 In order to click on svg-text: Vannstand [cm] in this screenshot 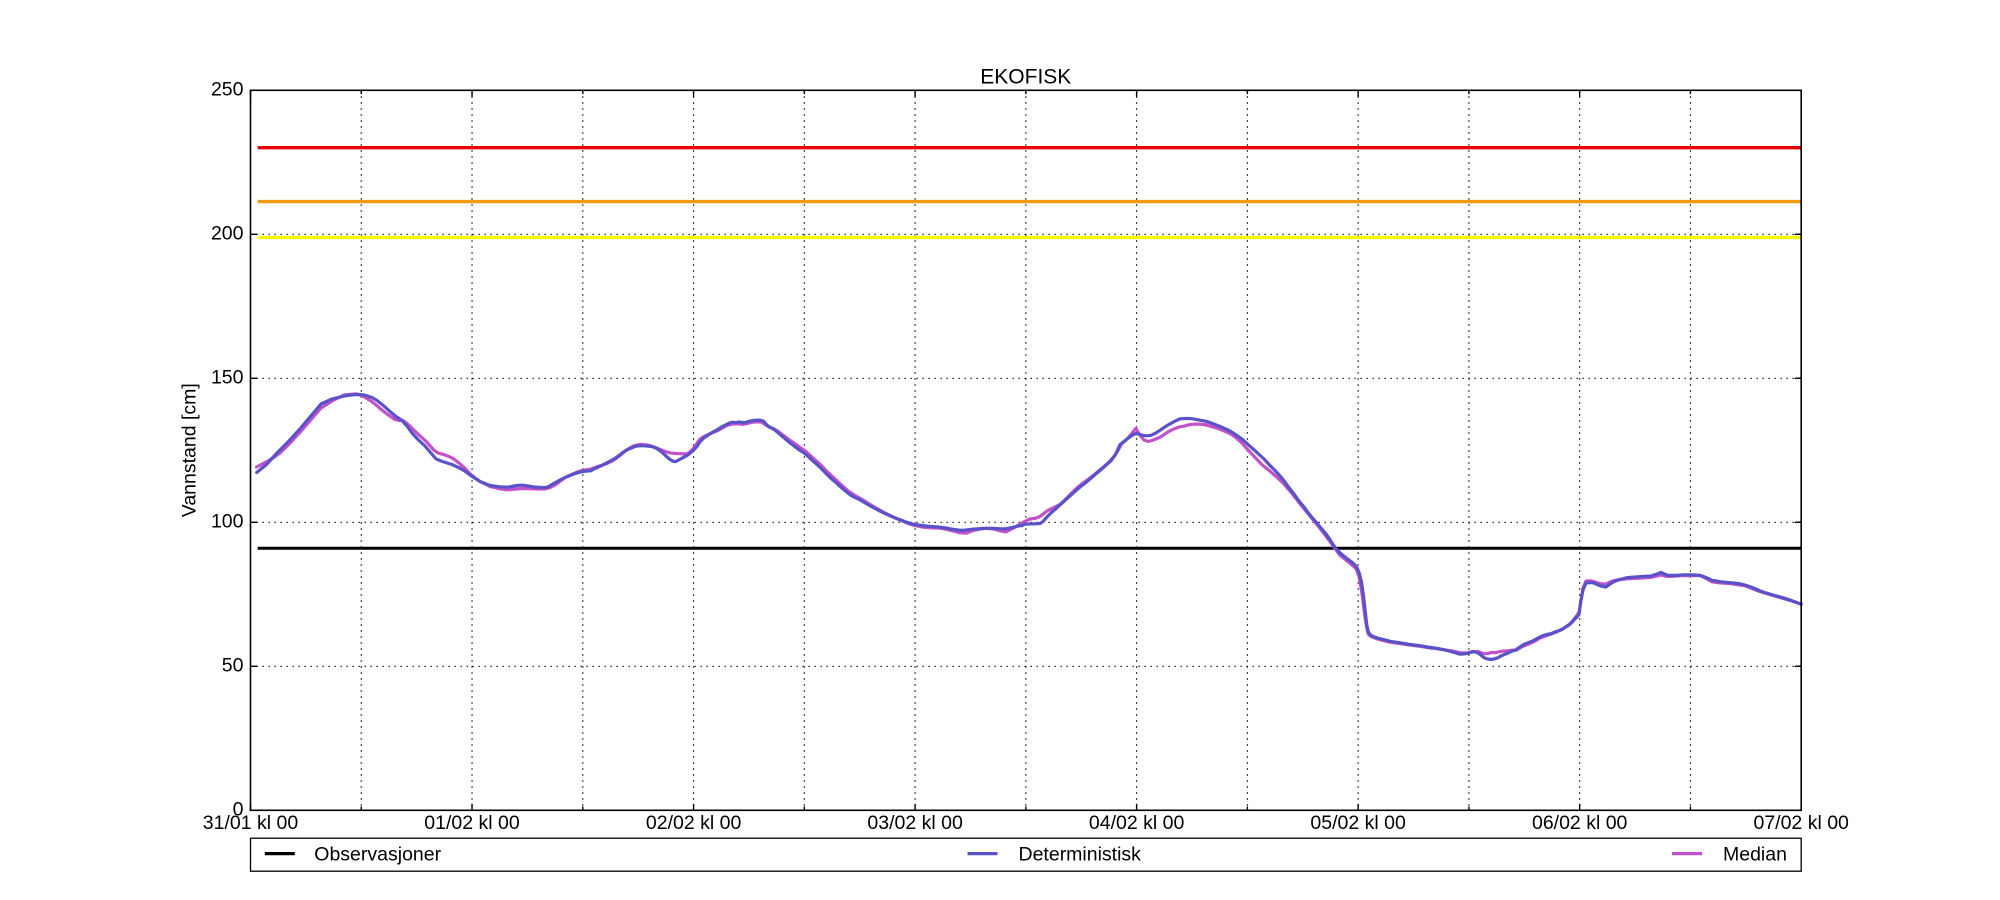, I will do `click(190, 450)`.